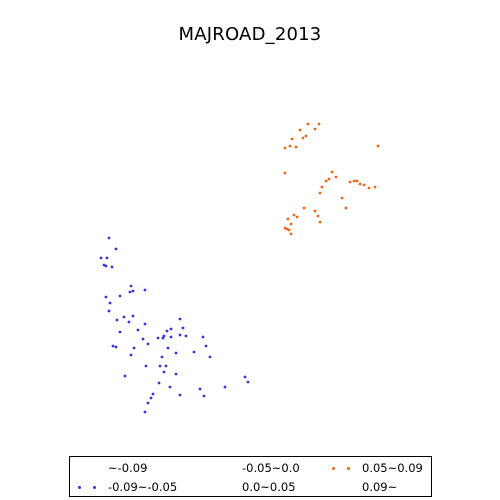 The width and height of the screenshot is (500, 500). What do you see at coordinates (128, 468) in the screenshot?
I see `legend-label: ~-0.09` at bounding box center [128, 468].